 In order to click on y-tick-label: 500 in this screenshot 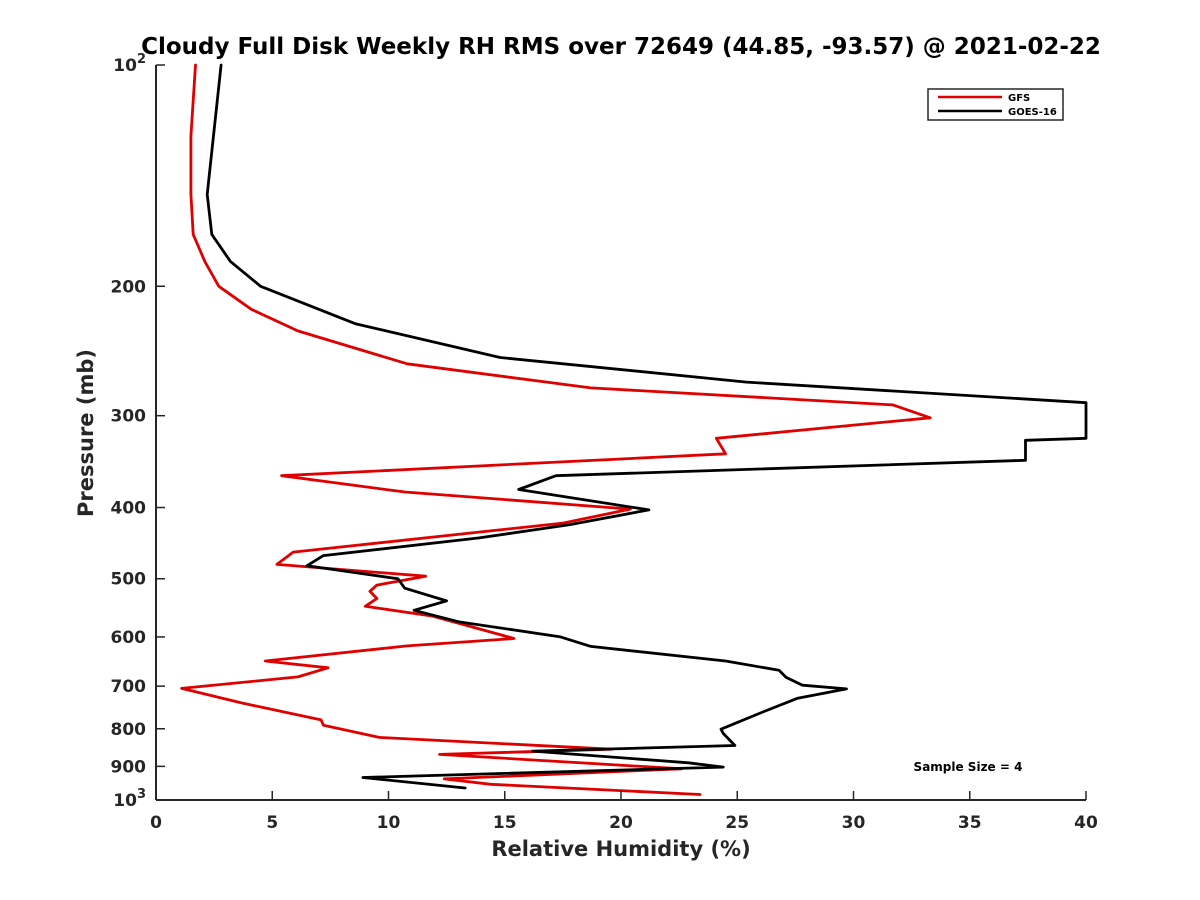, I will do `click(129, 580)`.